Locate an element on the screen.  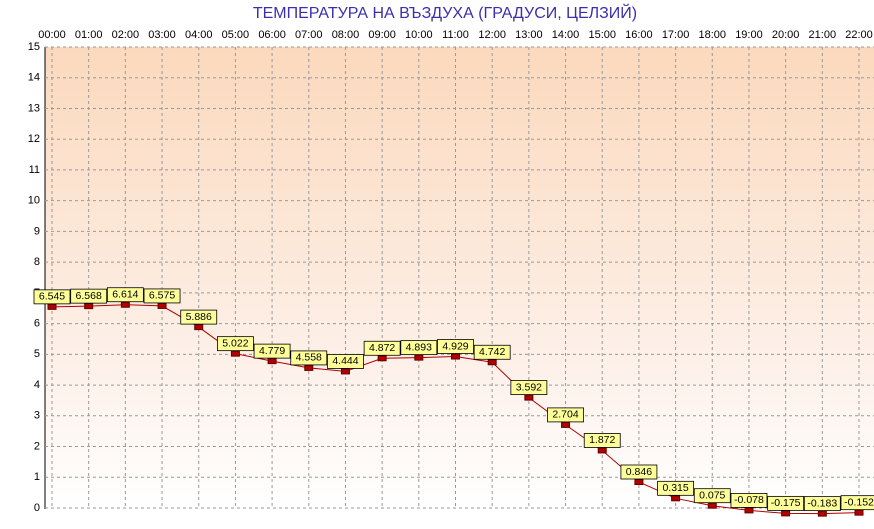
data-label: 0.315 is located at coordinates (675, 488).